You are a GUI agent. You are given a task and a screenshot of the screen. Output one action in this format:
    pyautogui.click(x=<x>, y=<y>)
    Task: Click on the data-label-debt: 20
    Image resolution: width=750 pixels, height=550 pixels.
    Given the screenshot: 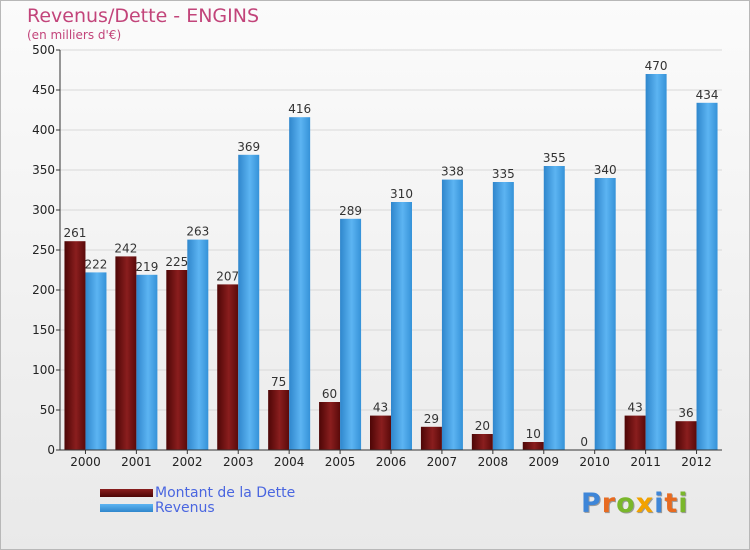 What is the action you would take?
    pyautogui.click(x=482, y=426)
    